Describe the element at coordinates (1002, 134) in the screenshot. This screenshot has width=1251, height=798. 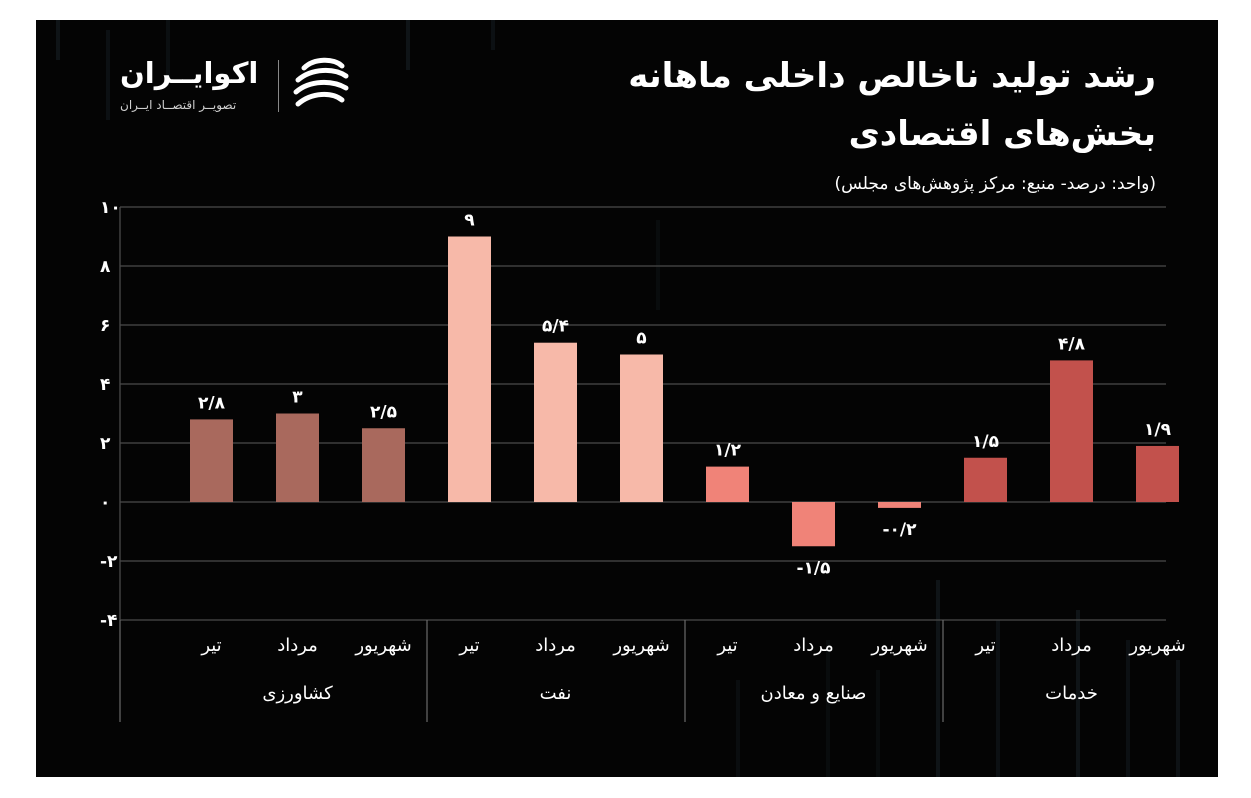
I see `chart-title-line2: بخش‌های اقتصادی` at that location.